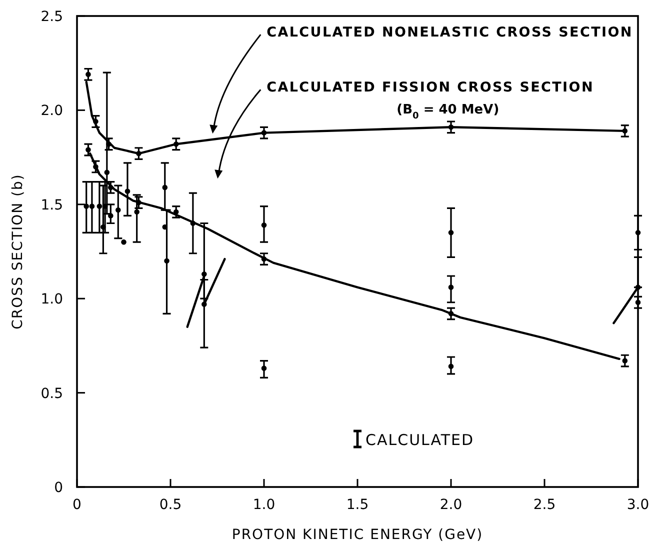 The image size is (656, 549). What do you see at coordinates (357, 505) in the screenshot?
I see `x-tick-label: 1.5` at bounding box center [357, 505].